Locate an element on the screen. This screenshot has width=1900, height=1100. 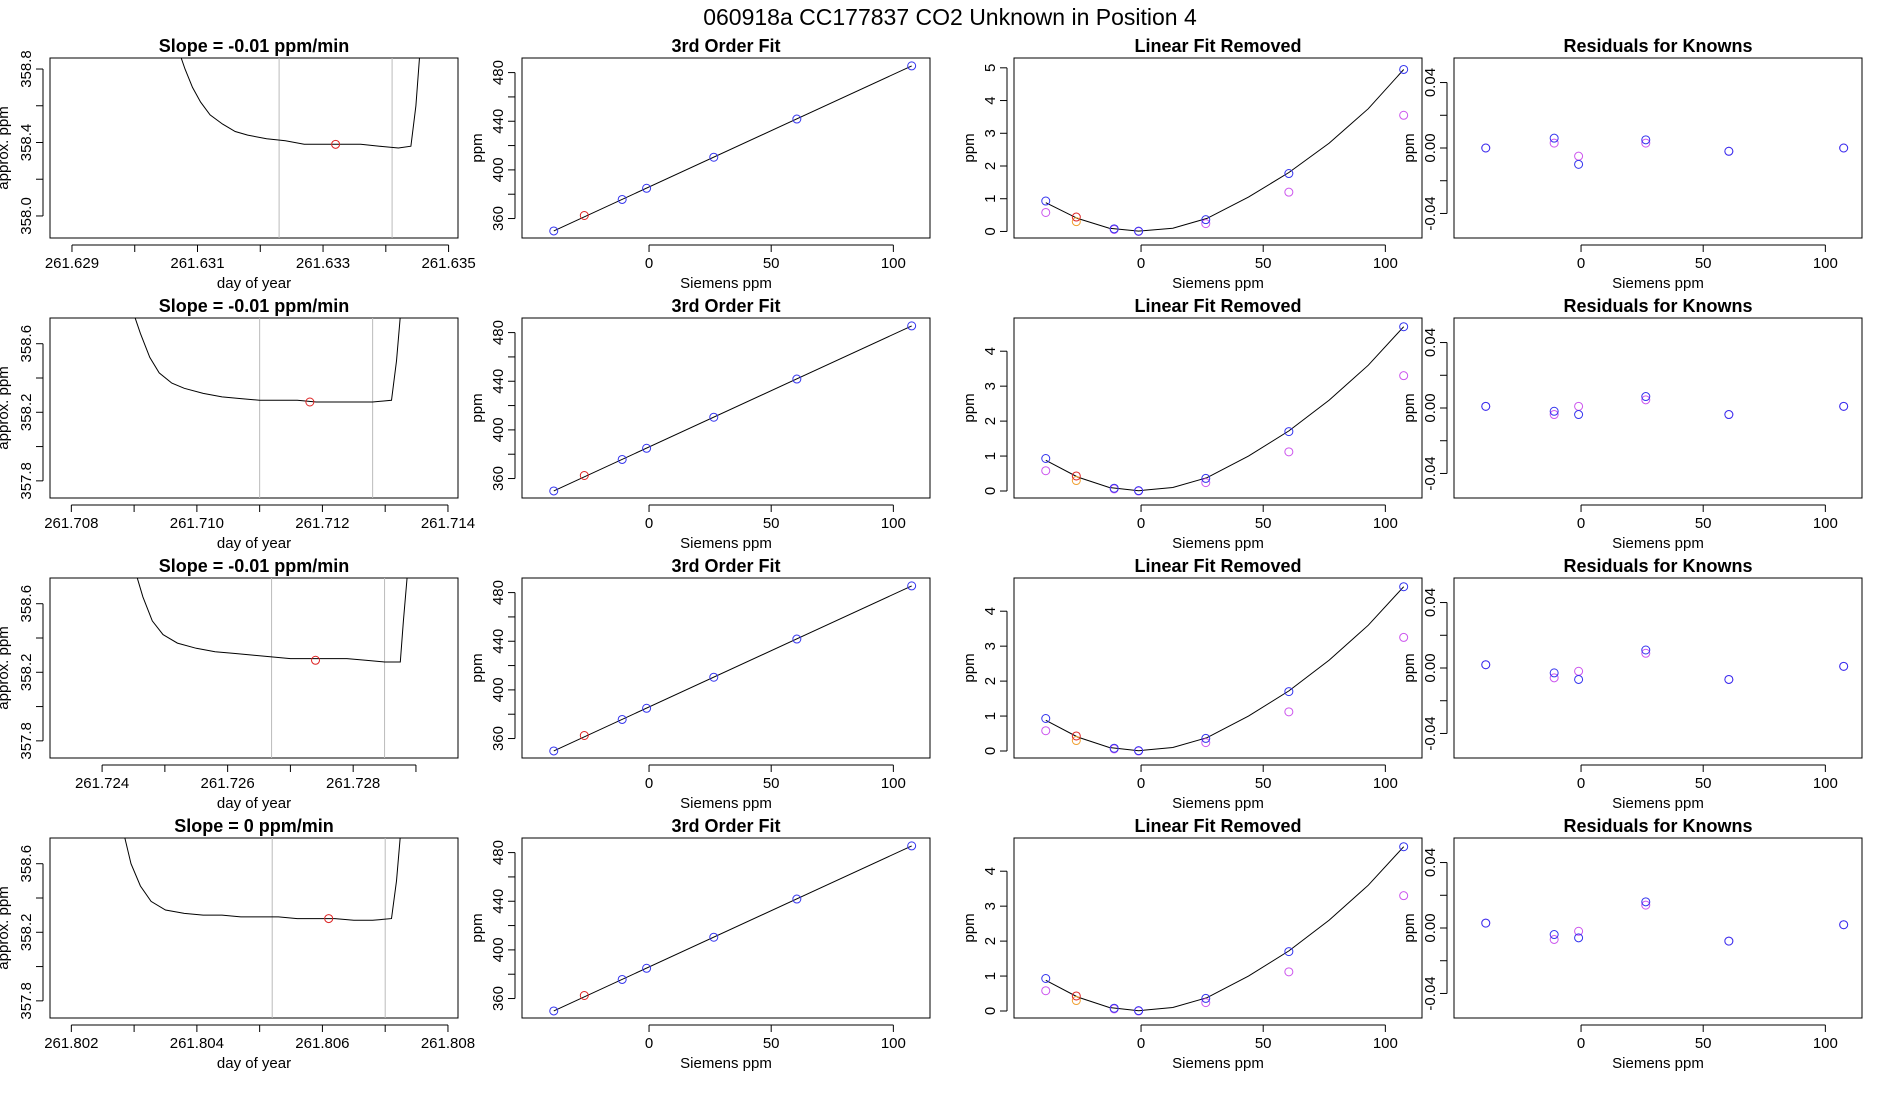
y-tick-label: 0.00 is located at coordinates (1430, 667).